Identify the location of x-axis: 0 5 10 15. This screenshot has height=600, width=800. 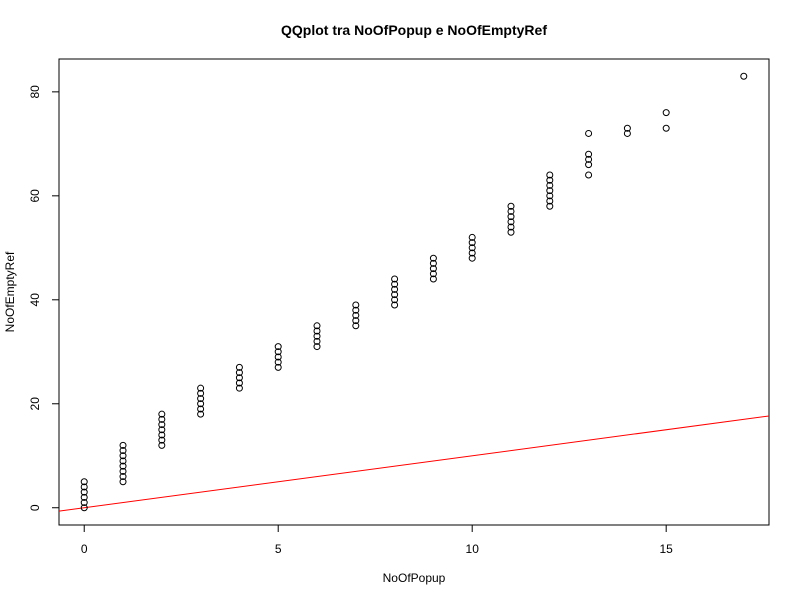
(377, 540).